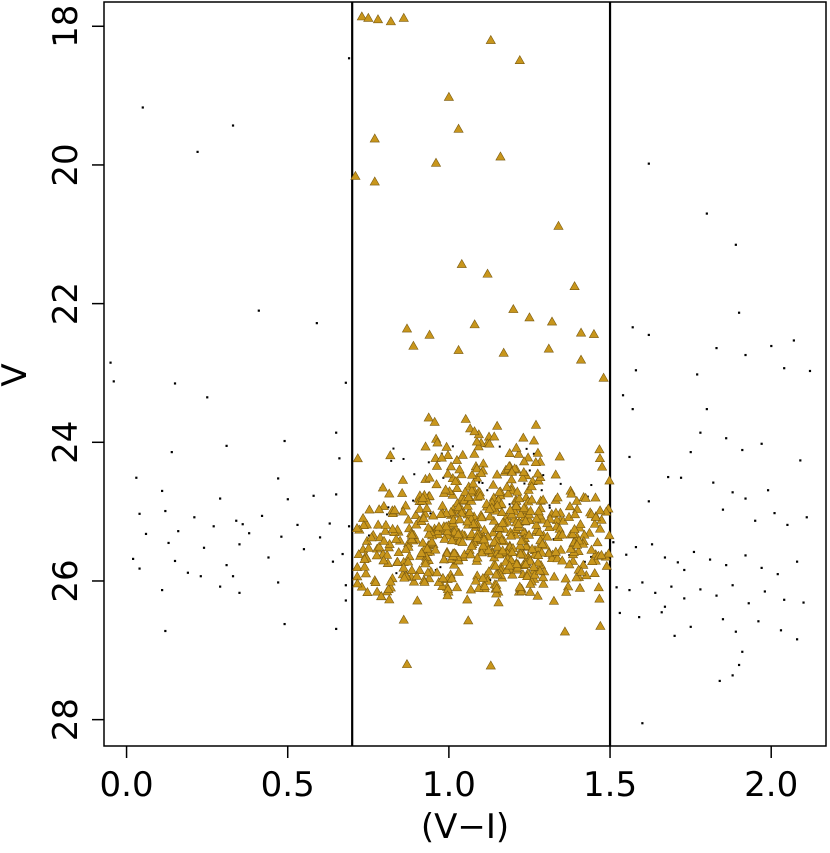 Image resolution: width=830 pixels, height=853 pixels. What do you see at coordinates (66, 303) in the screenshot?
I see `y-tick-label: 22` at bounding box center [66, 303].